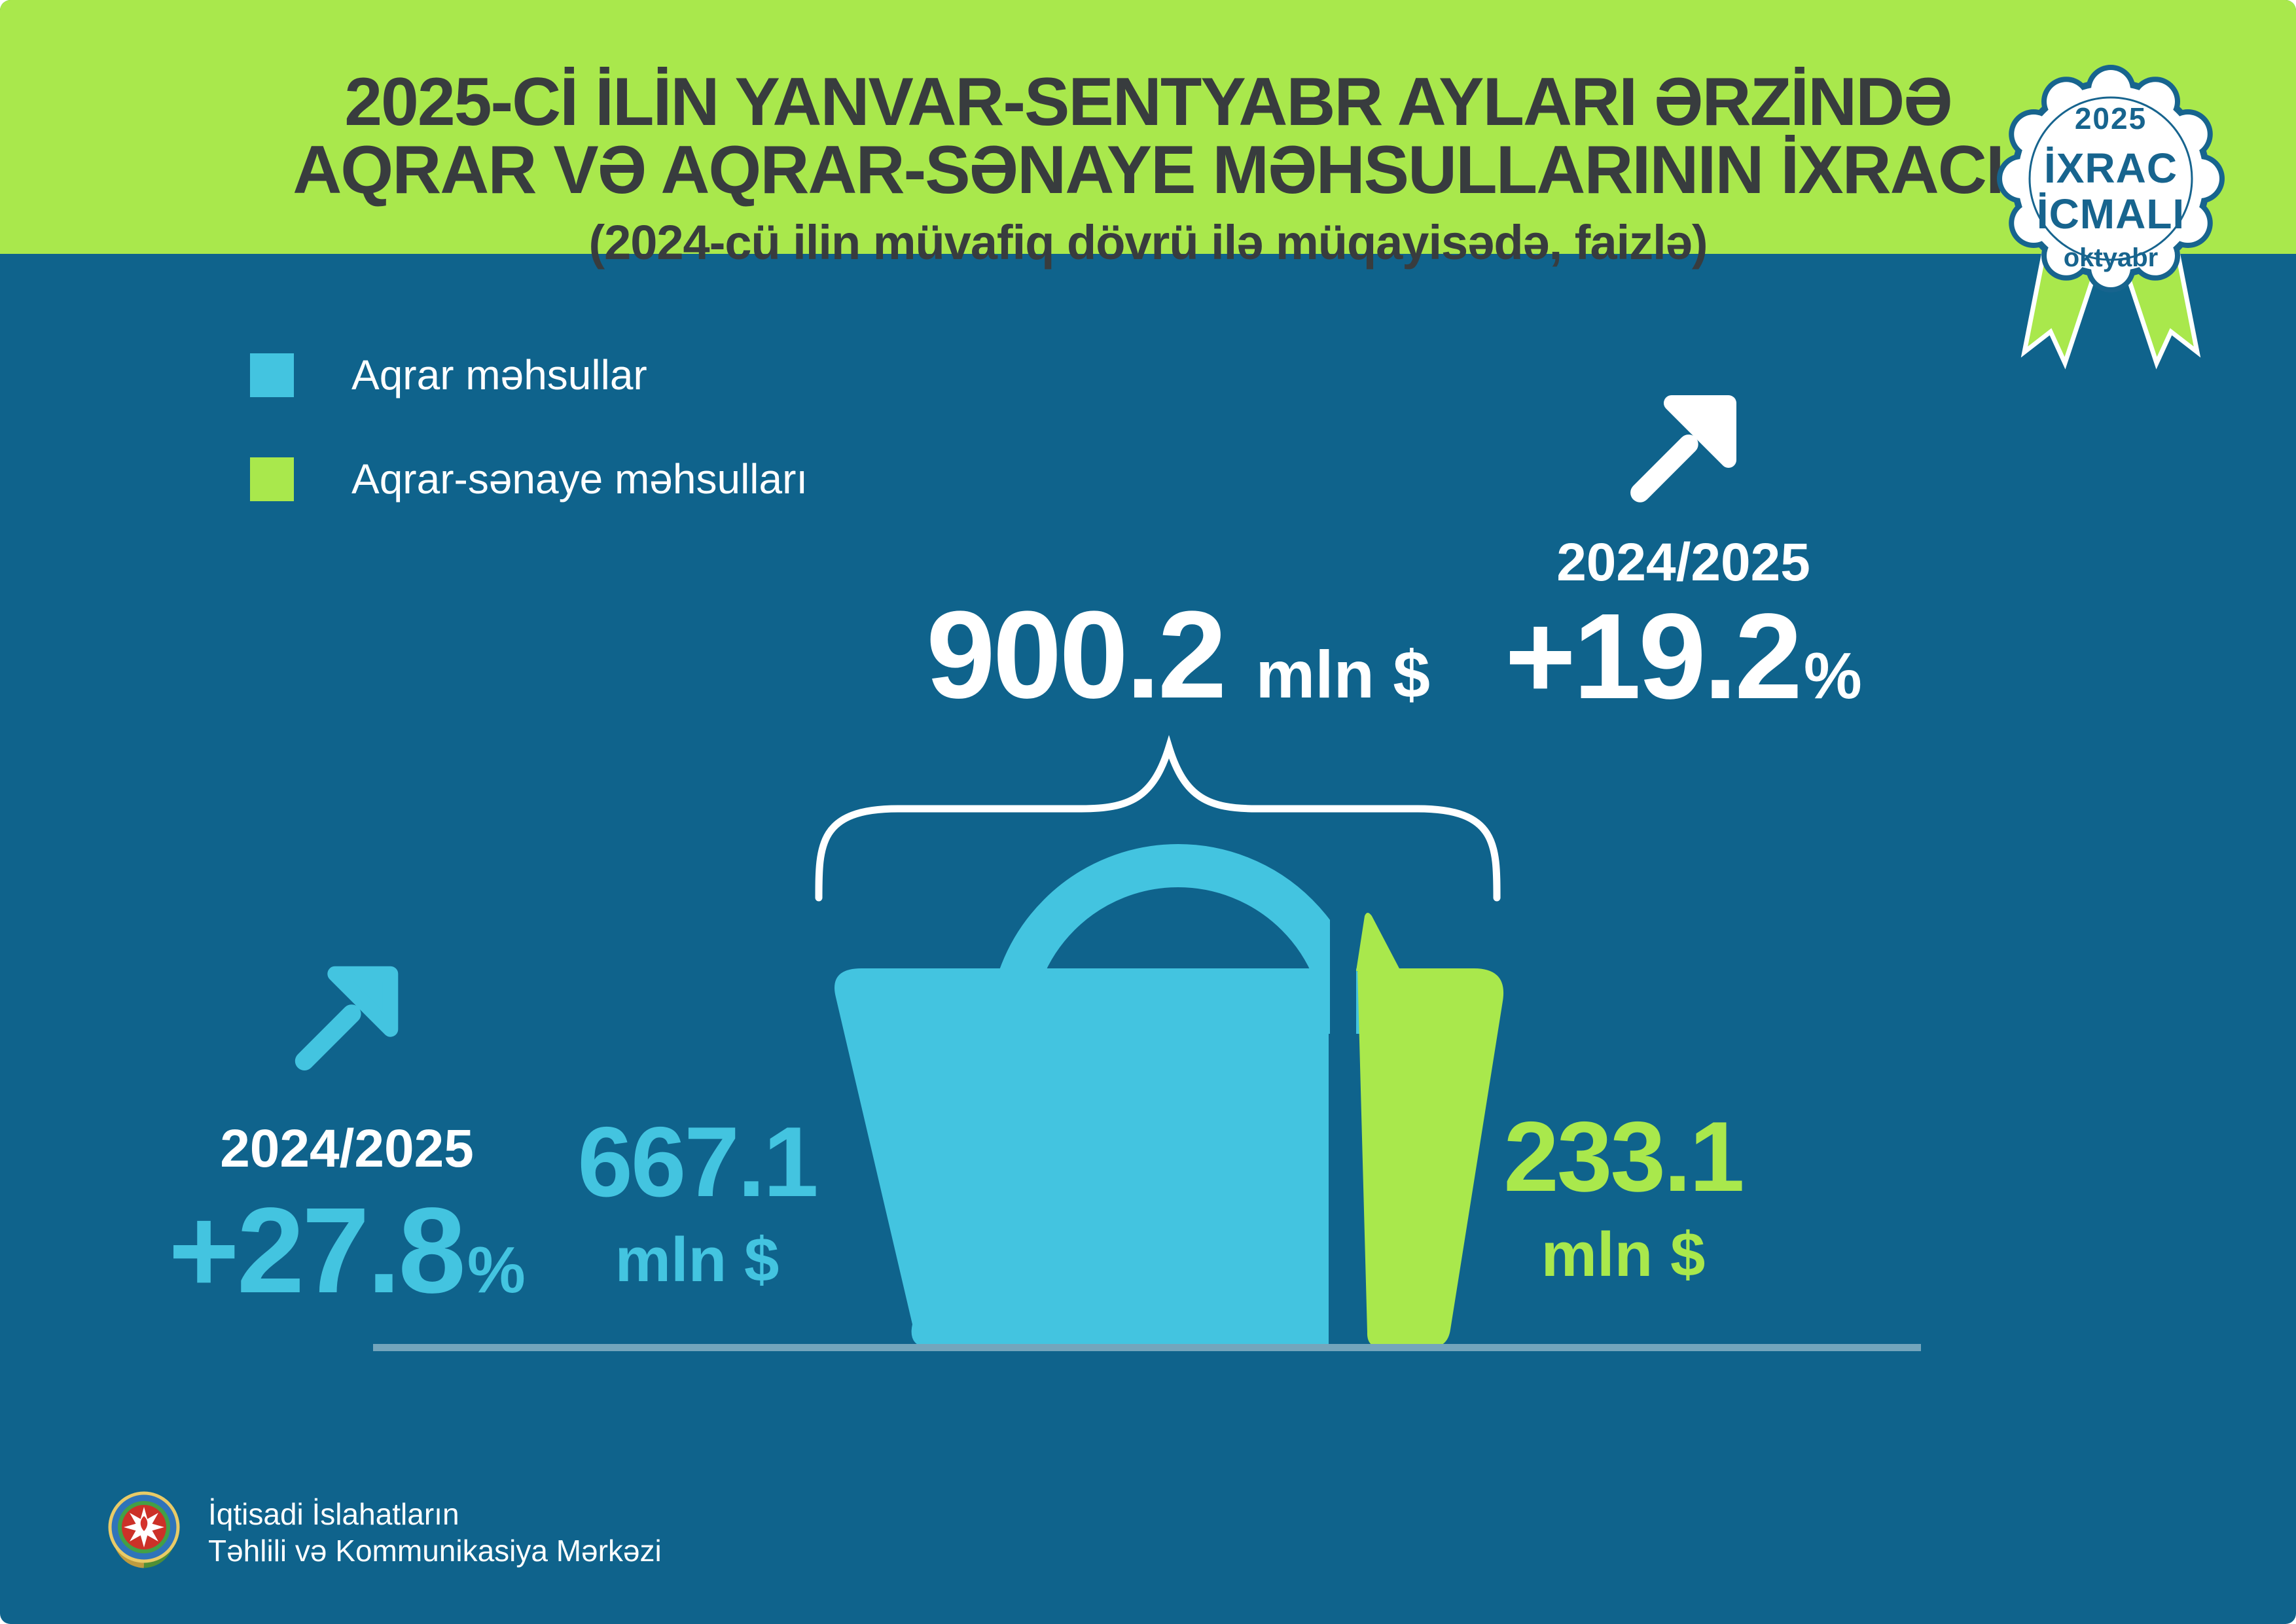  I want to click on basket-senaye-handle-tip, so click(1378, 942).